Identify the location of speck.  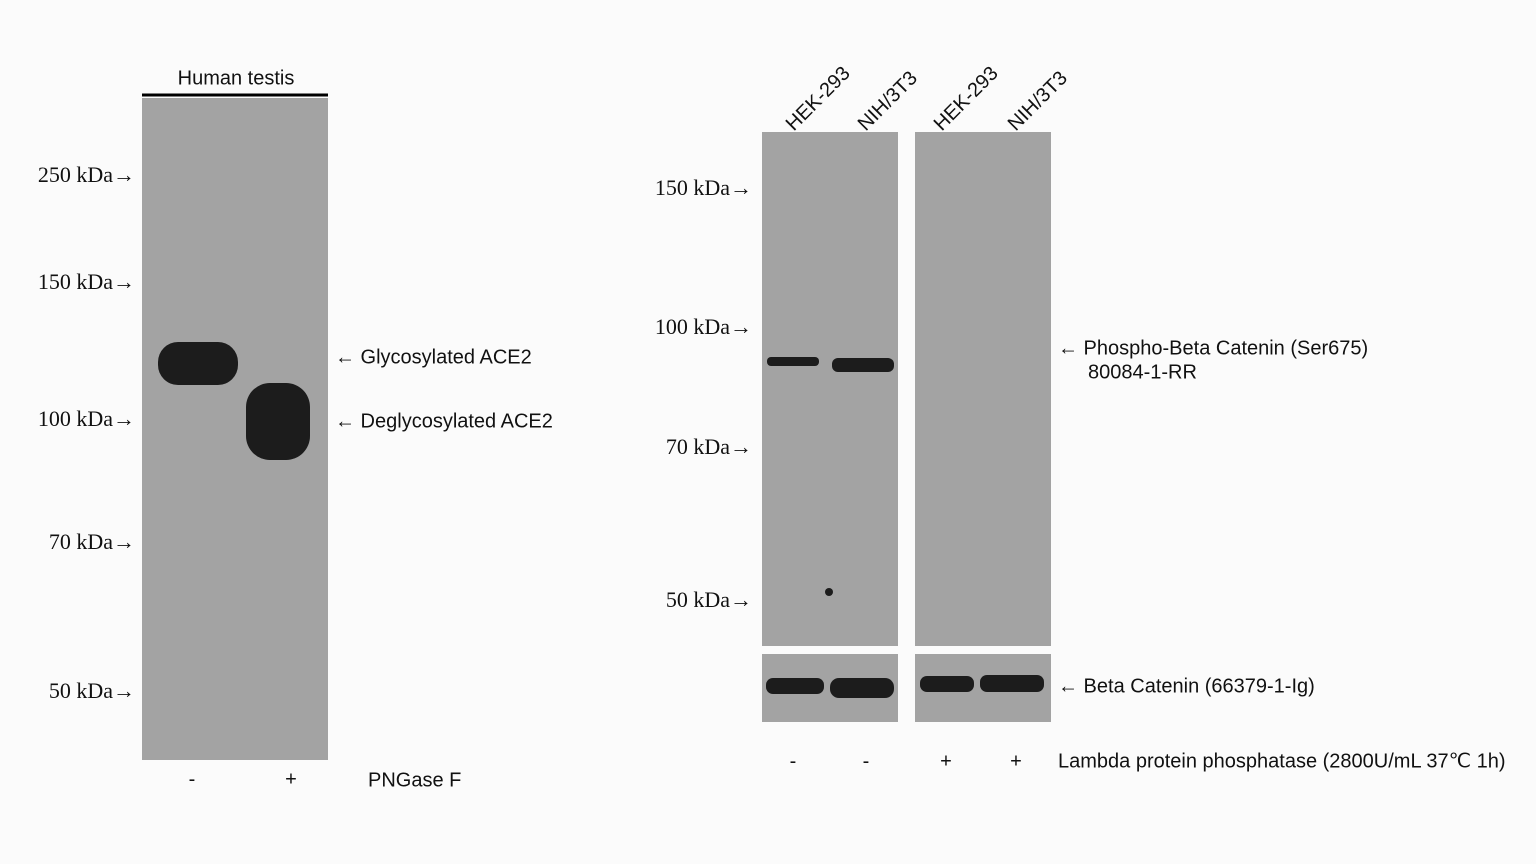
(829, 592).